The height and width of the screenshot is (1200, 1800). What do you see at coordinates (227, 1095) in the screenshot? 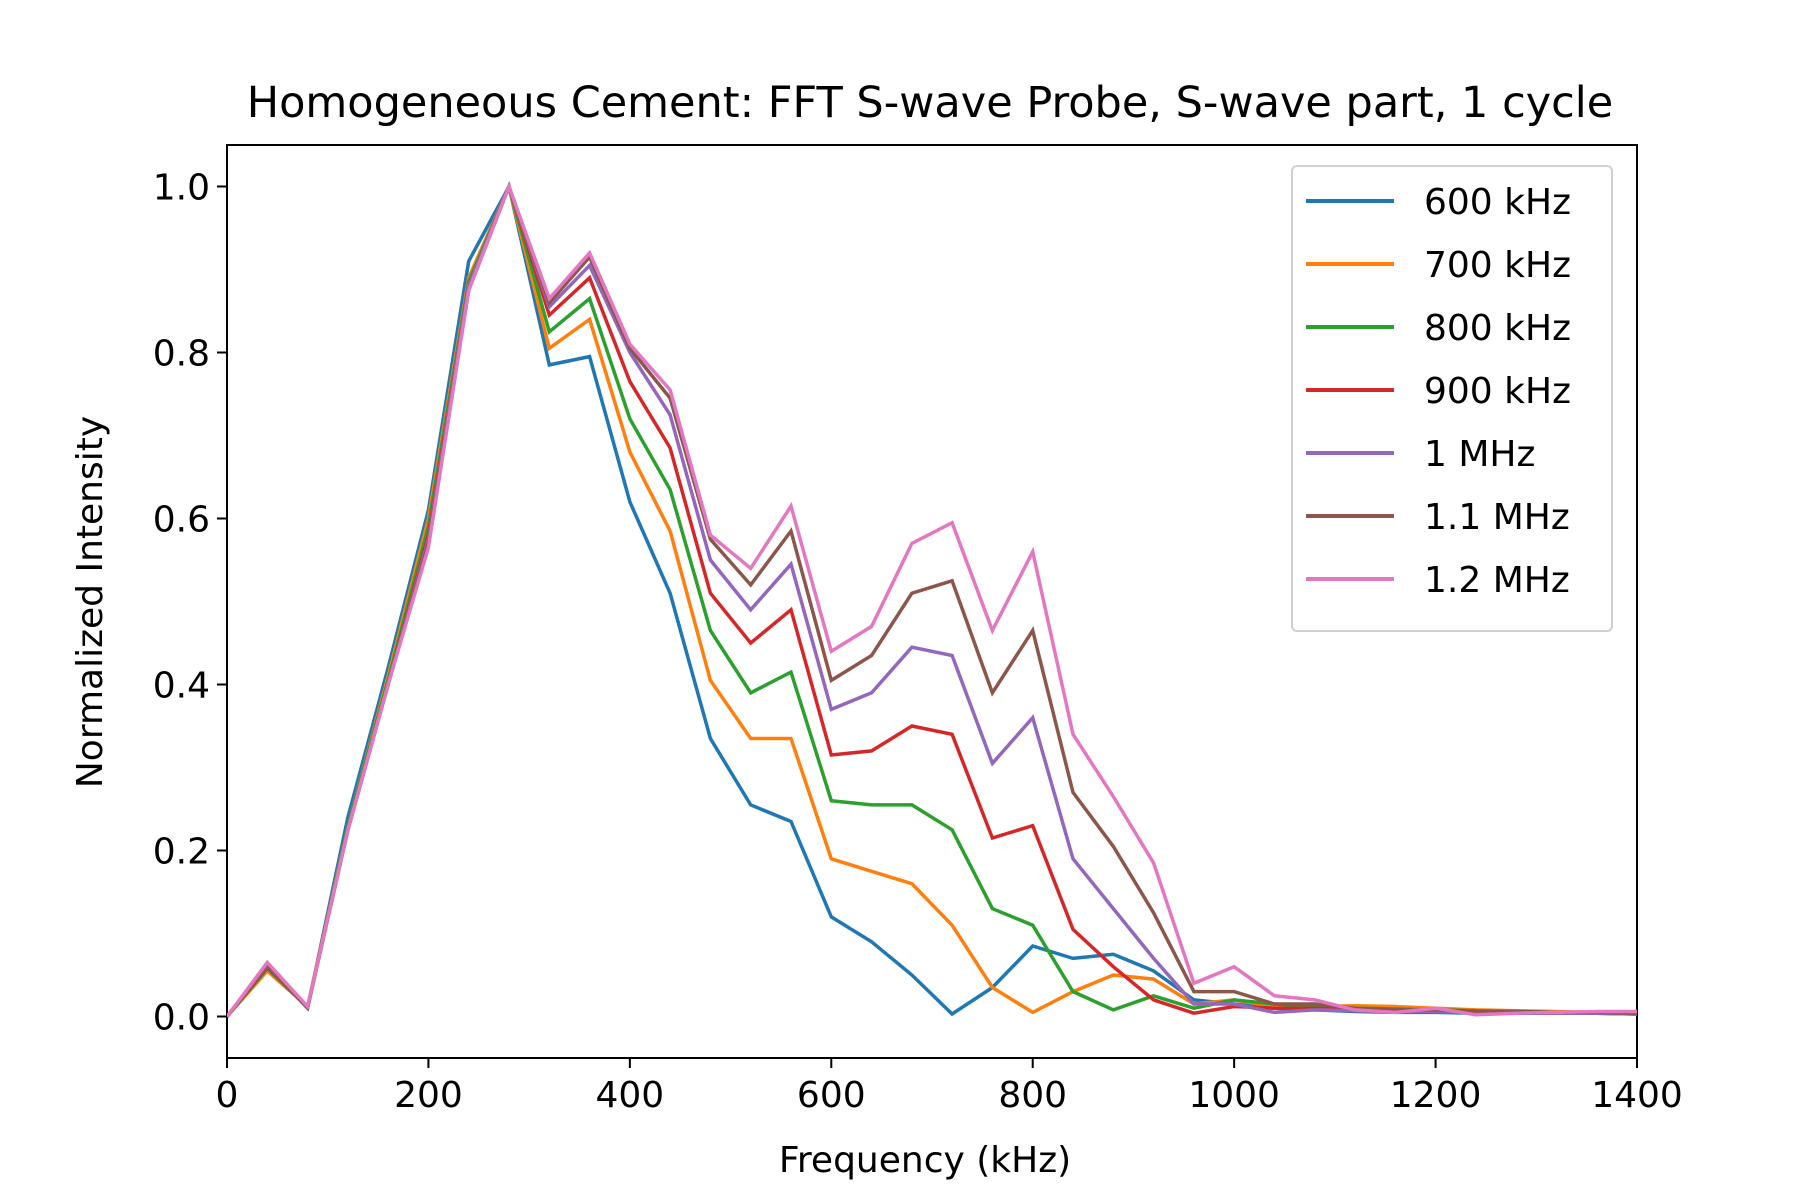
I see `x-tick-label: 0` at bounding box center [227, 1095].